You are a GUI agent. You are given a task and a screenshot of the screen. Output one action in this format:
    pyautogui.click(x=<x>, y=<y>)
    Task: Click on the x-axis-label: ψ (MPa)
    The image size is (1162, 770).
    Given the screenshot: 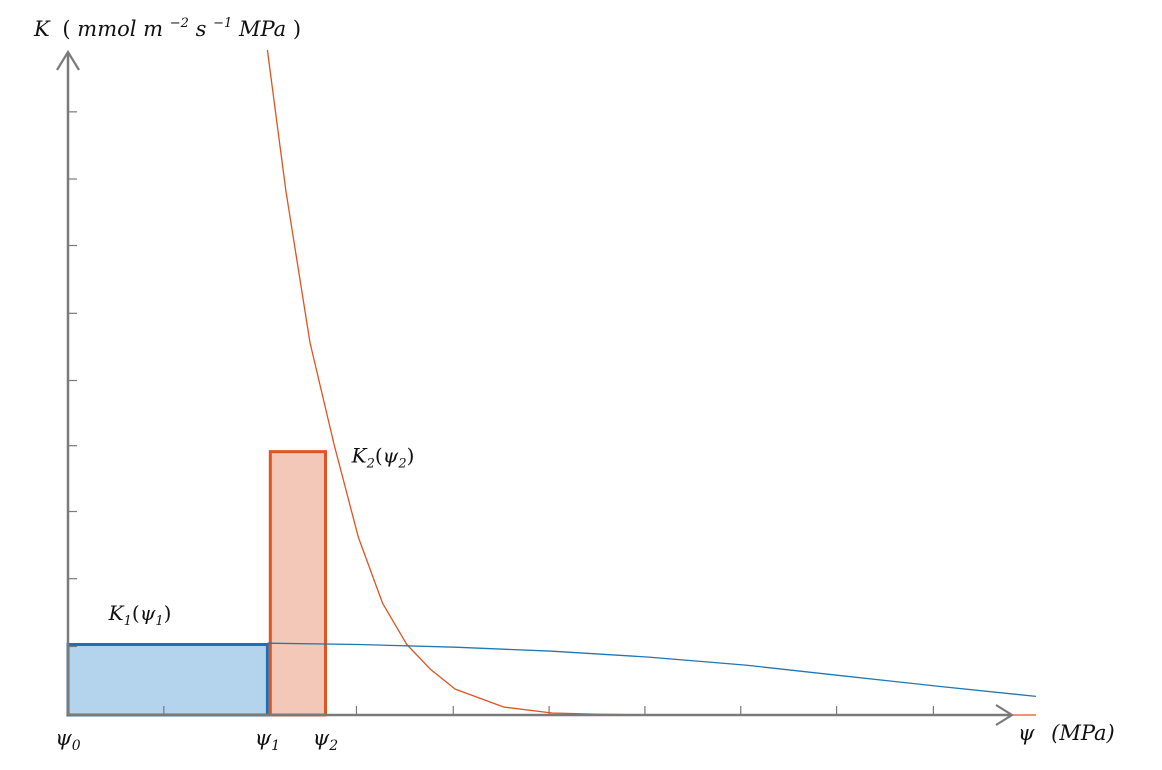 What is the action you would take?
    pyautogui.click(x=1066, y=733)
    